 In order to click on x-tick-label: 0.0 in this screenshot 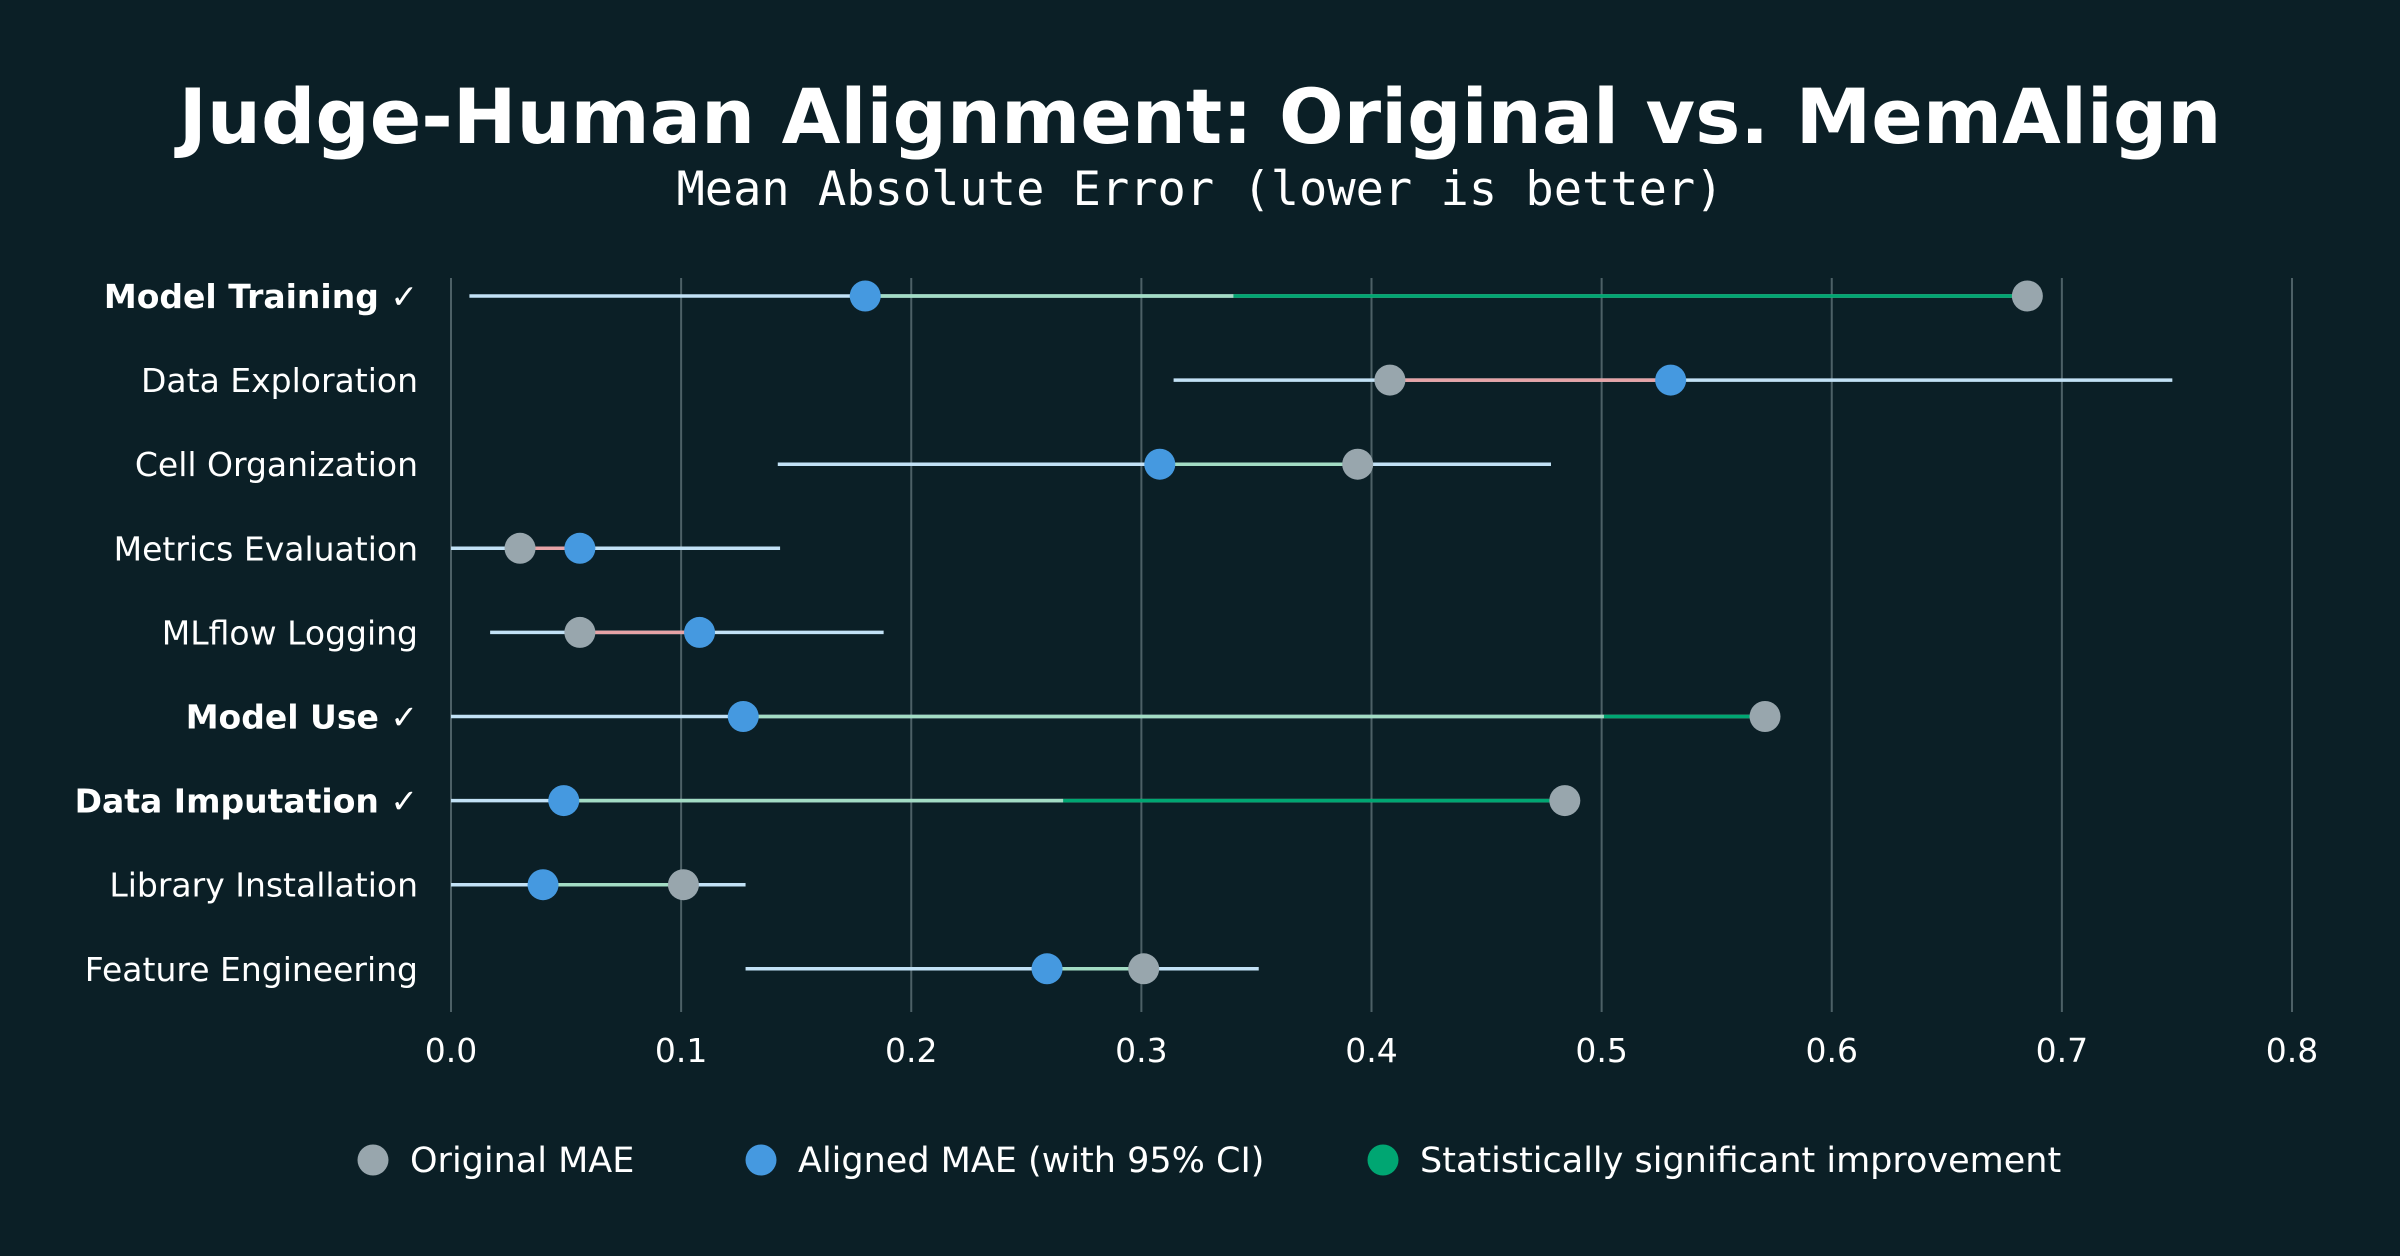, I will do `click(451, 1050)`.